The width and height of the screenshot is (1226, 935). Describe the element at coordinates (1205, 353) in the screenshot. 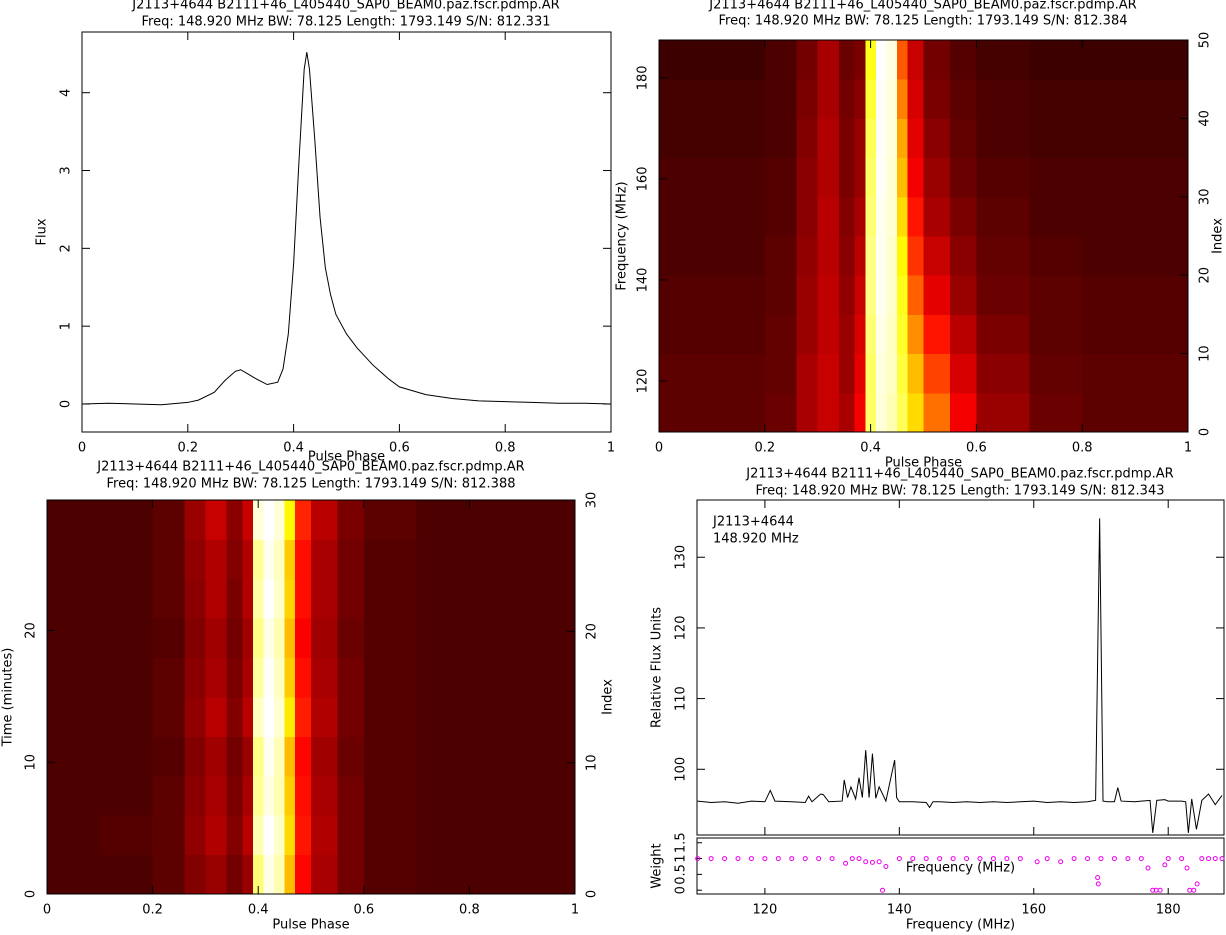

I see `y2-tick-label: 10` at that location.